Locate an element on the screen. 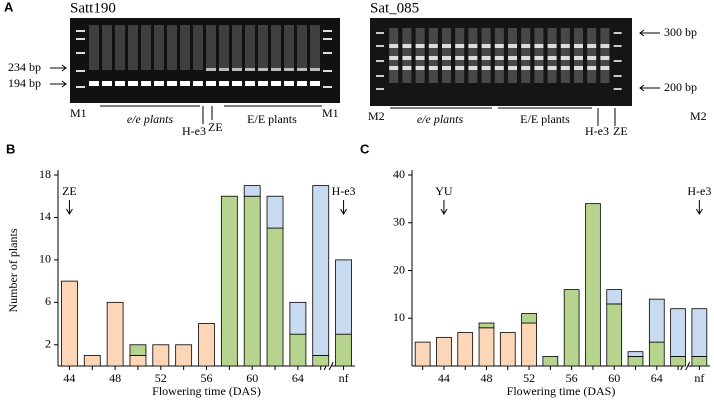  size-label: 300 bp is located at coordinates (680, 32).